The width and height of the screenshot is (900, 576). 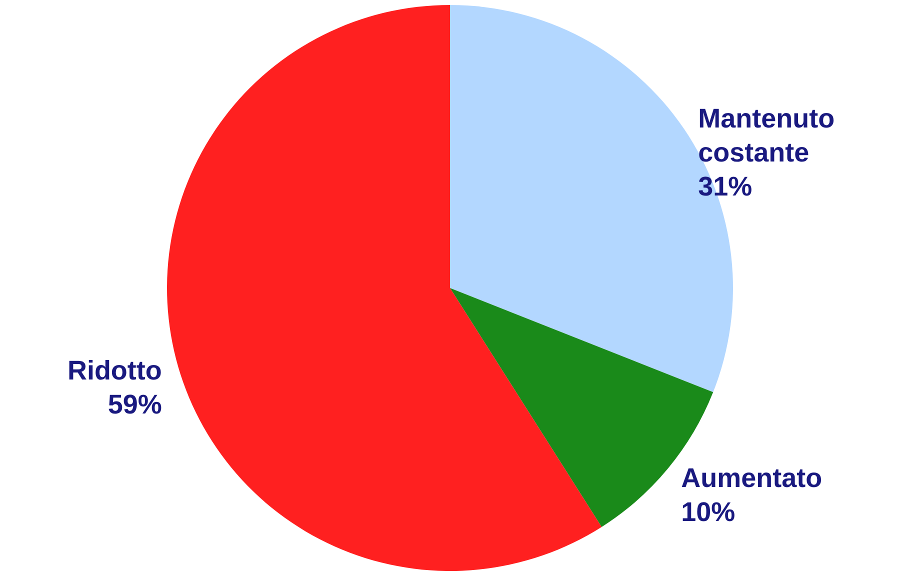 I want to click on slice-label: Aumentato, so click(x=751, y=478).